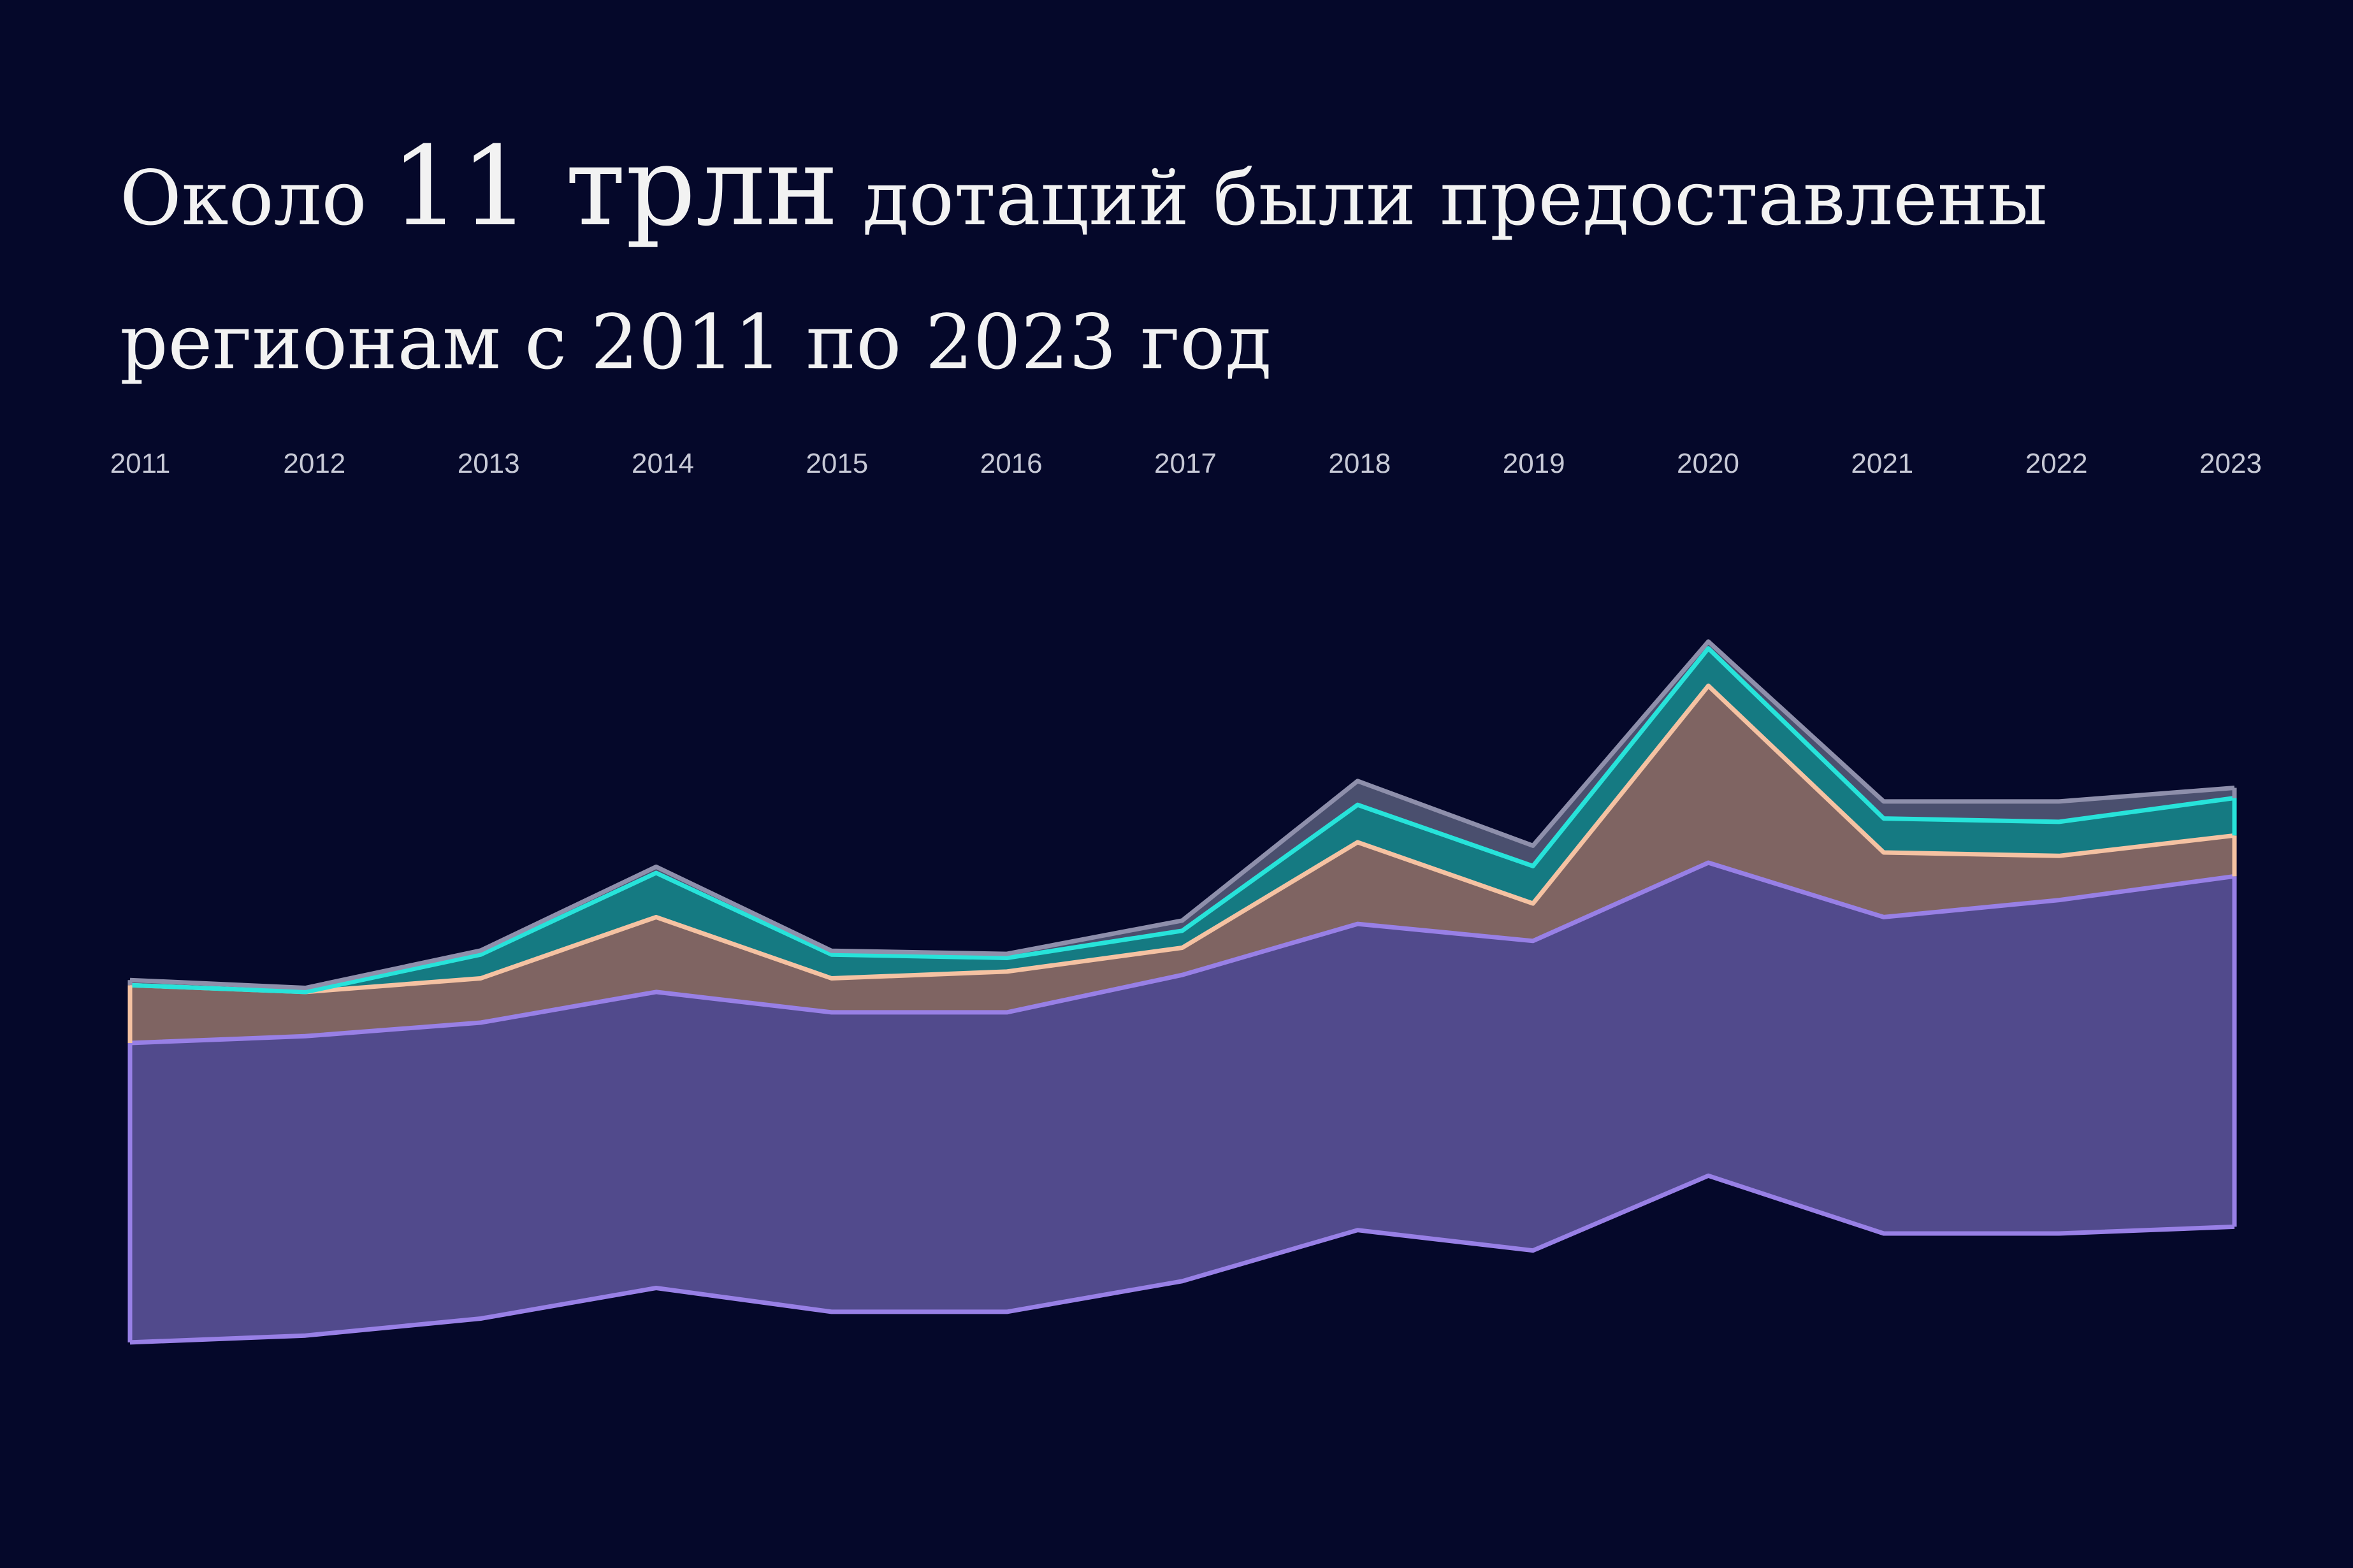 The width and height of the screenshot is (2353, 1568). What do you see at coordinates (696, 342) in the screenshot?
I see `title-line-2: регионам с 2011 по 2023 год` at bounding box center [696, 342].